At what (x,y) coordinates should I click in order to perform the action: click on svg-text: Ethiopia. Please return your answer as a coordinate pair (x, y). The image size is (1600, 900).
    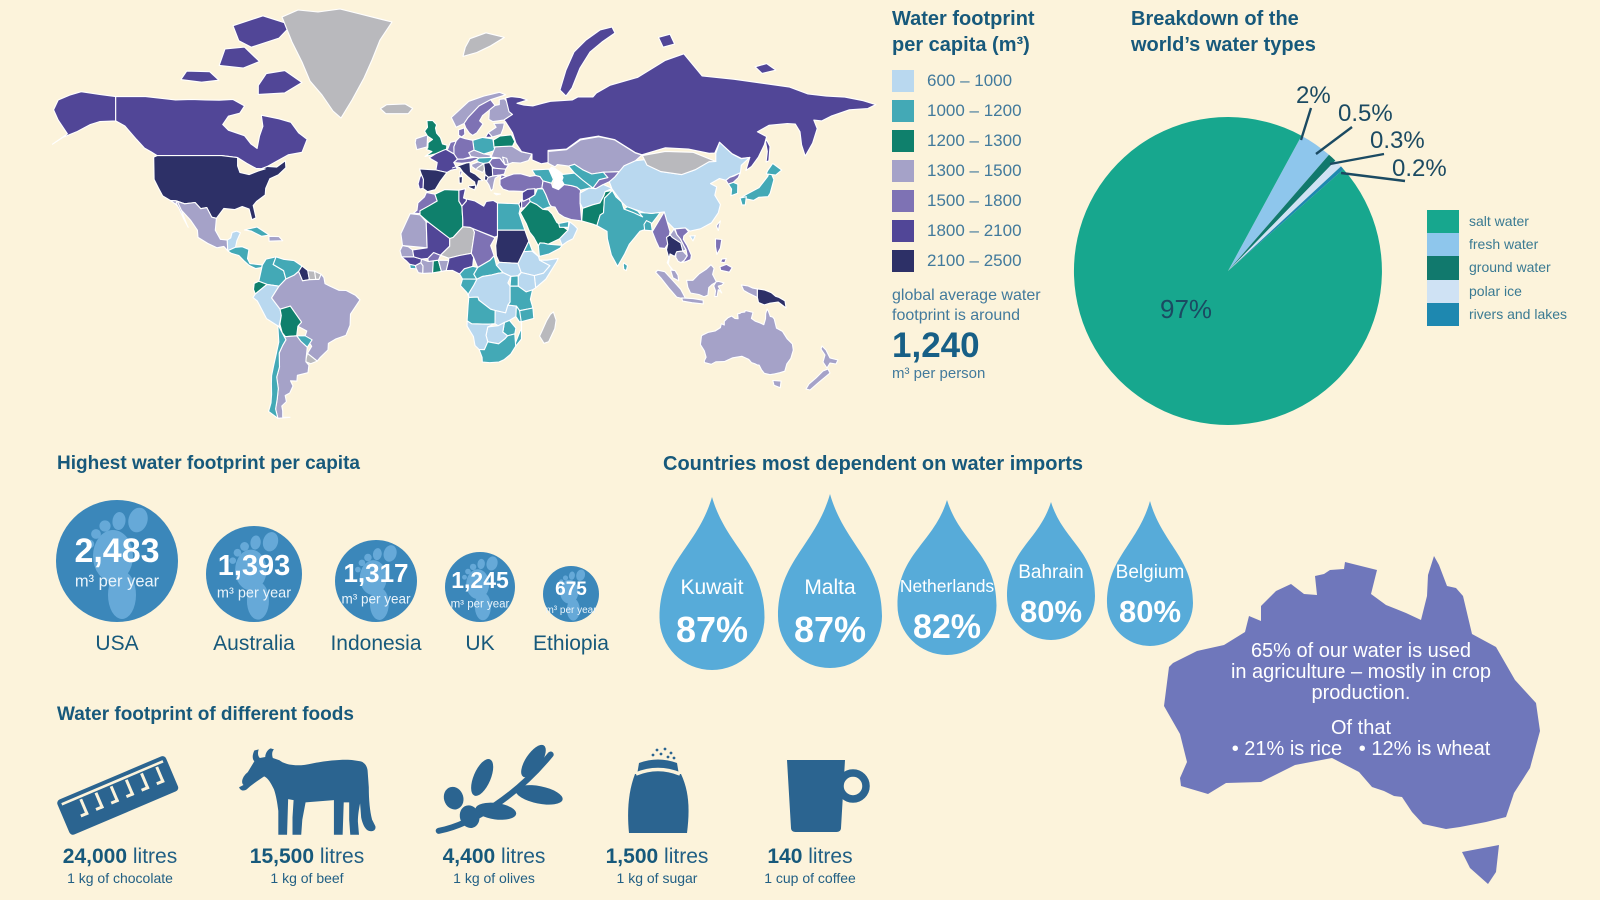
    Looking at the image, I should click on (571, 643).